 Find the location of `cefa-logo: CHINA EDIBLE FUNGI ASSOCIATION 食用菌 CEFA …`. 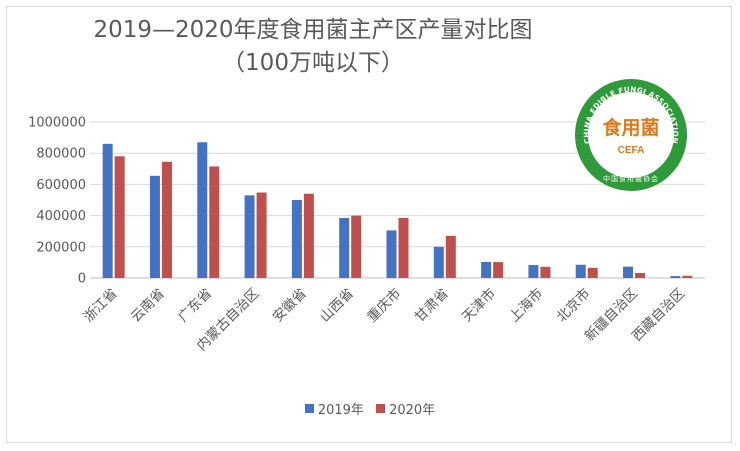

cefa-logo: CHINA EDIBLE FUNGI ASSOCIATION 食用菌 CEFA … is located at coordinates (631, 135).